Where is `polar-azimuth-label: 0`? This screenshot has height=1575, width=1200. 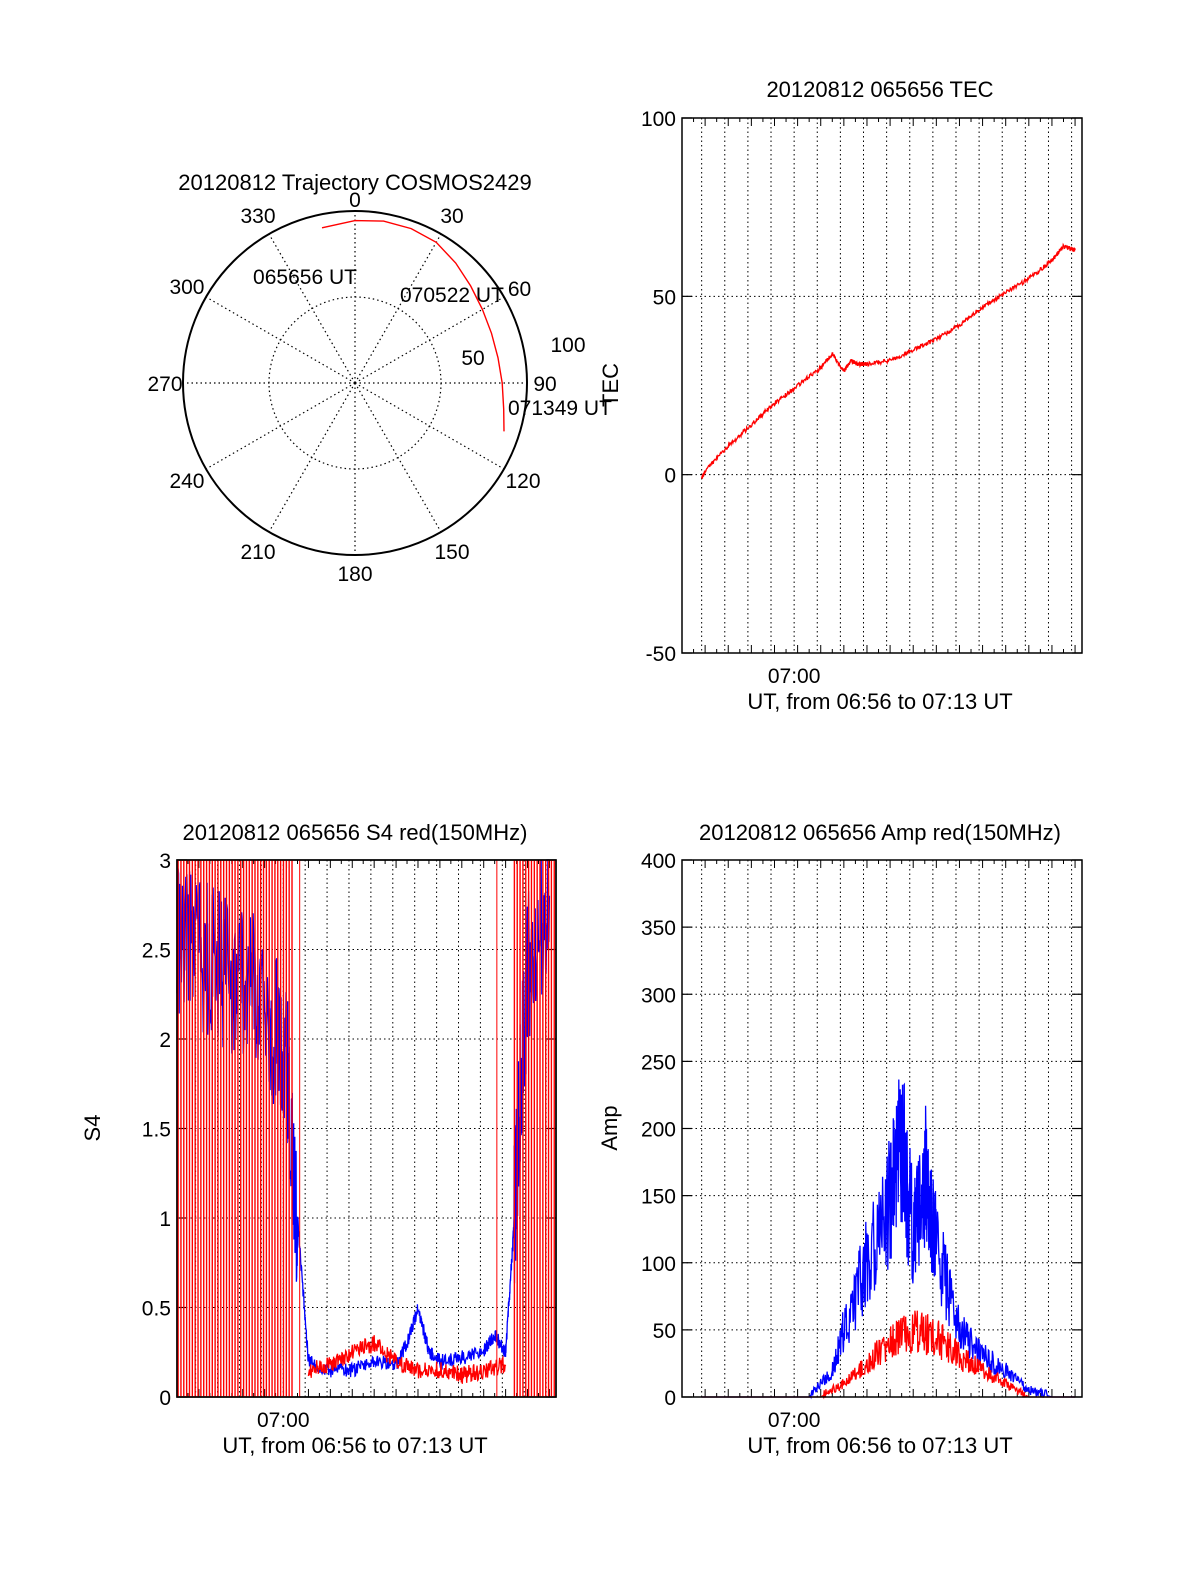 polar-azimuth-label: 0 is located at coordinates (355, 200).